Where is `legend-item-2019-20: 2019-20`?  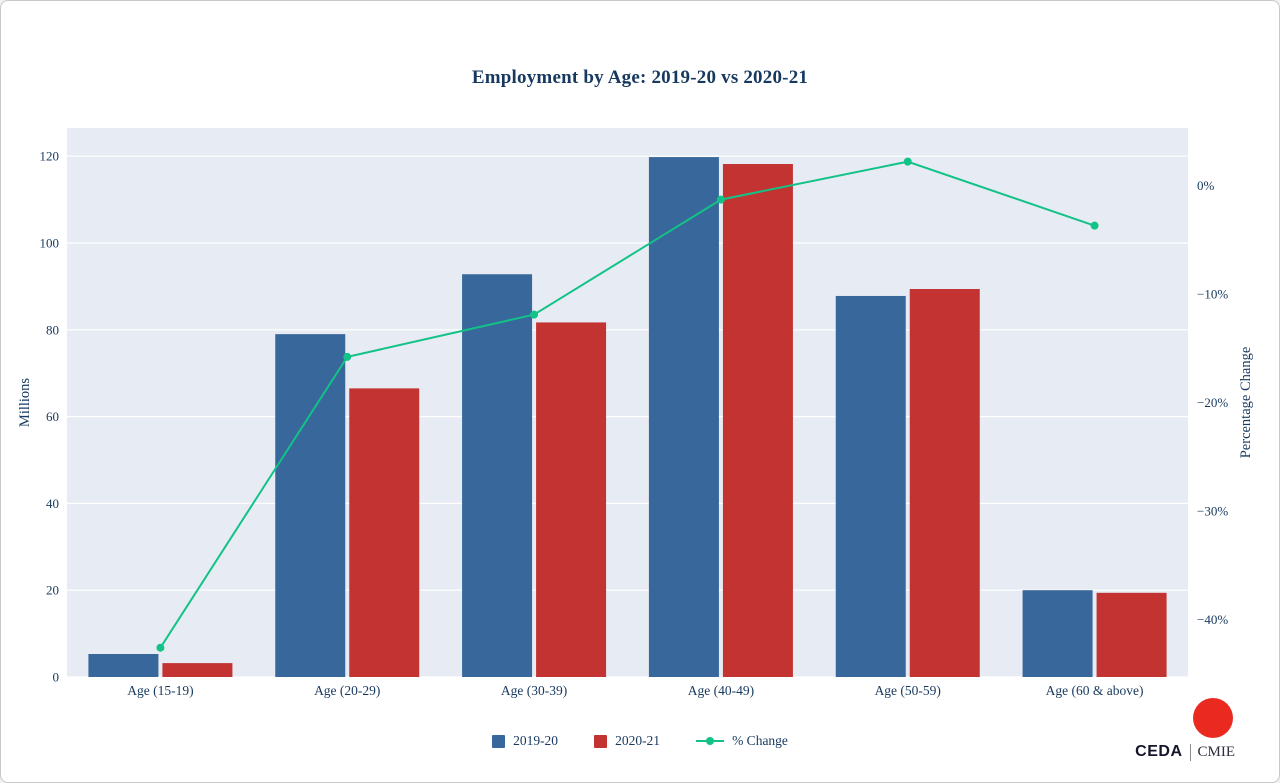
legend-item-2019-20: 2019-20 is located at coordinates (525, 741).